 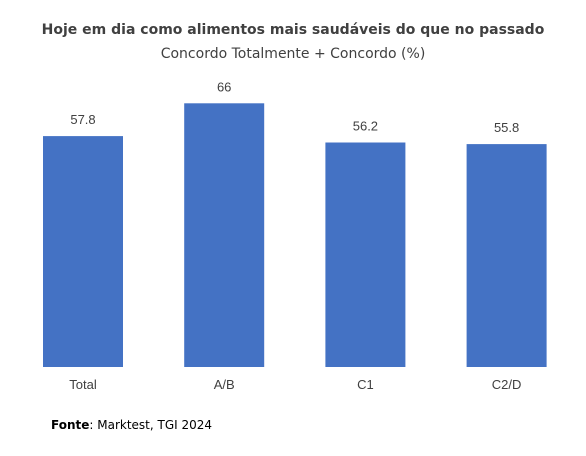 I want to click on bar-c2-d, so click(x=506, y=255).